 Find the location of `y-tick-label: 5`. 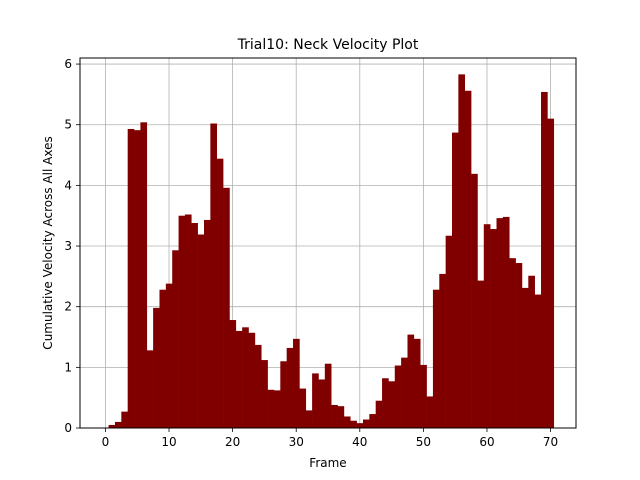

y-tick-label: 5 is located at coordinates (68, 125).